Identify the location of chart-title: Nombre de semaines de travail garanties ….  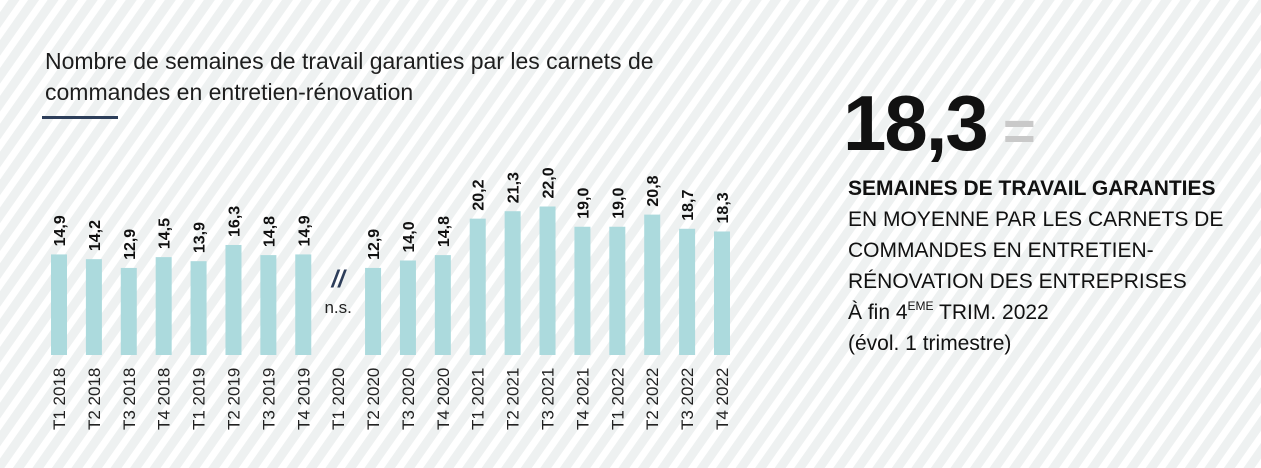
(349, 76).